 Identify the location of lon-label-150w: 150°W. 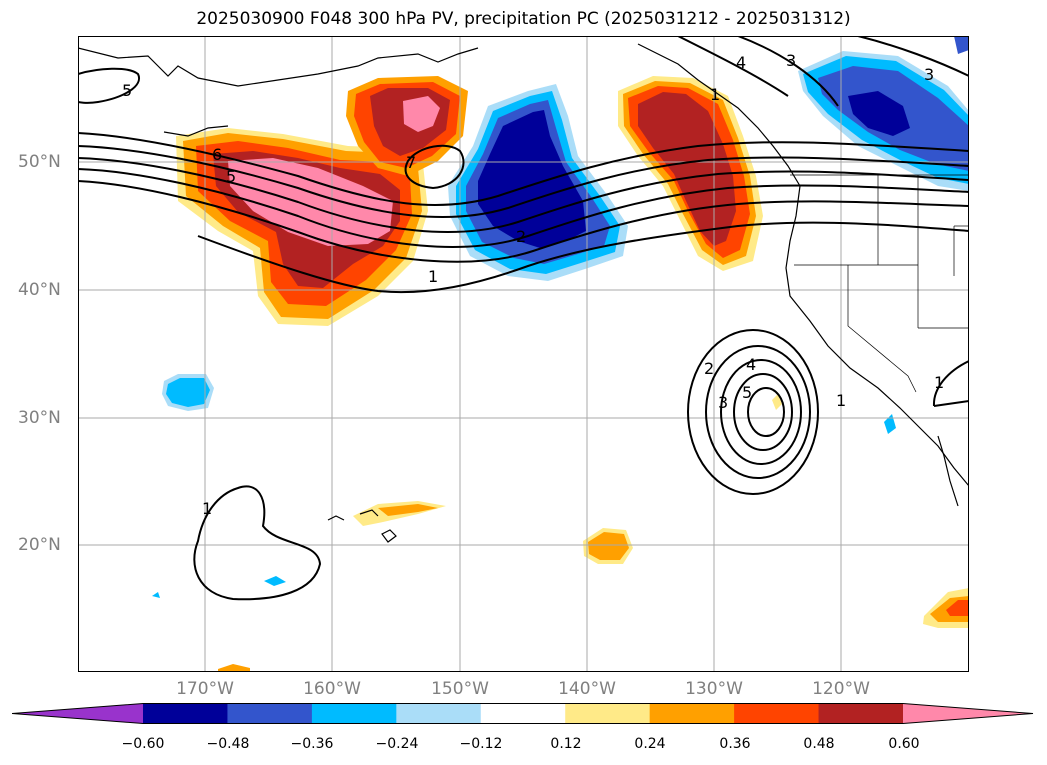
(460, 689).